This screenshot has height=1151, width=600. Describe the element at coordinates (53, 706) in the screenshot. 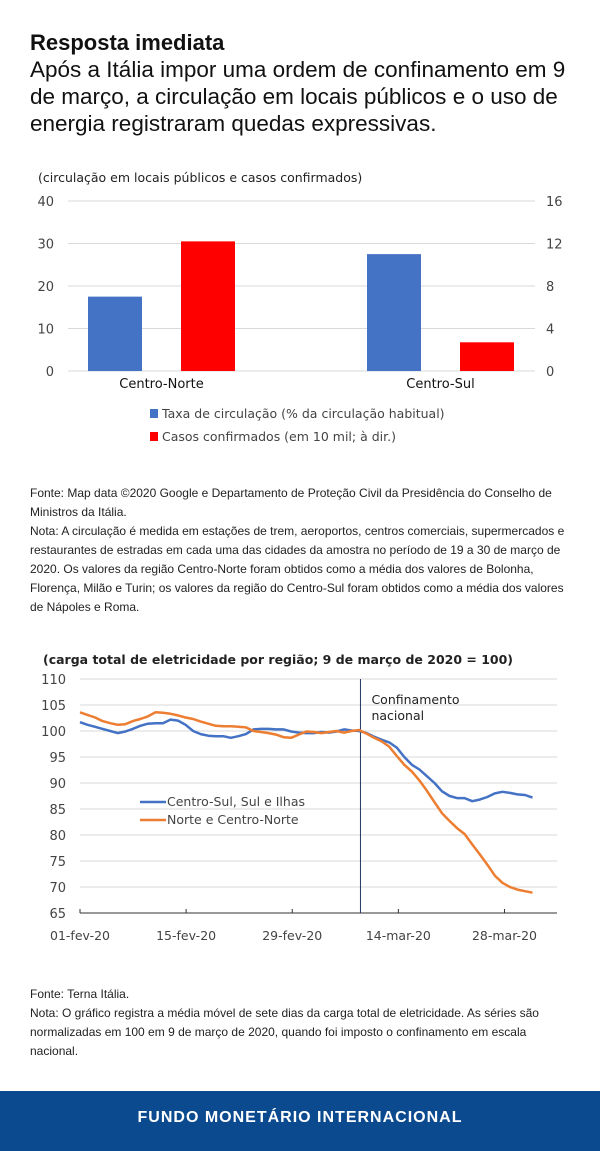

I see `y-tick-label: 105` at that location.